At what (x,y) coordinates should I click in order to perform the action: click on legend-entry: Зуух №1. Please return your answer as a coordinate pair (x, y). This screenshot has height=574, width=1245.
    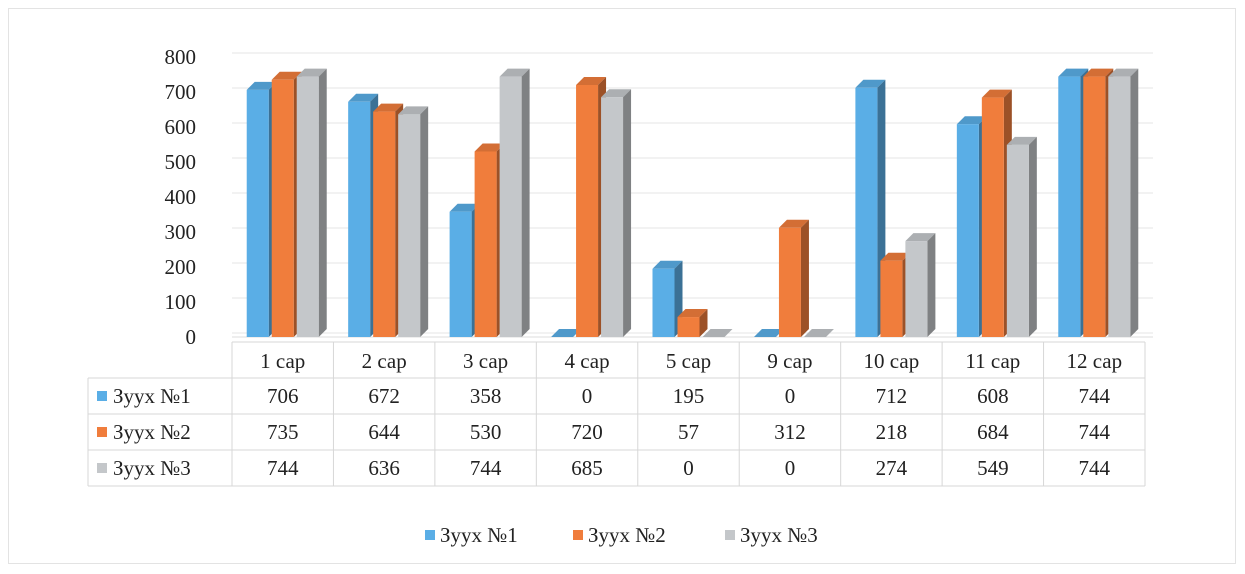
    Looking at the image, I should click on (471, 535).